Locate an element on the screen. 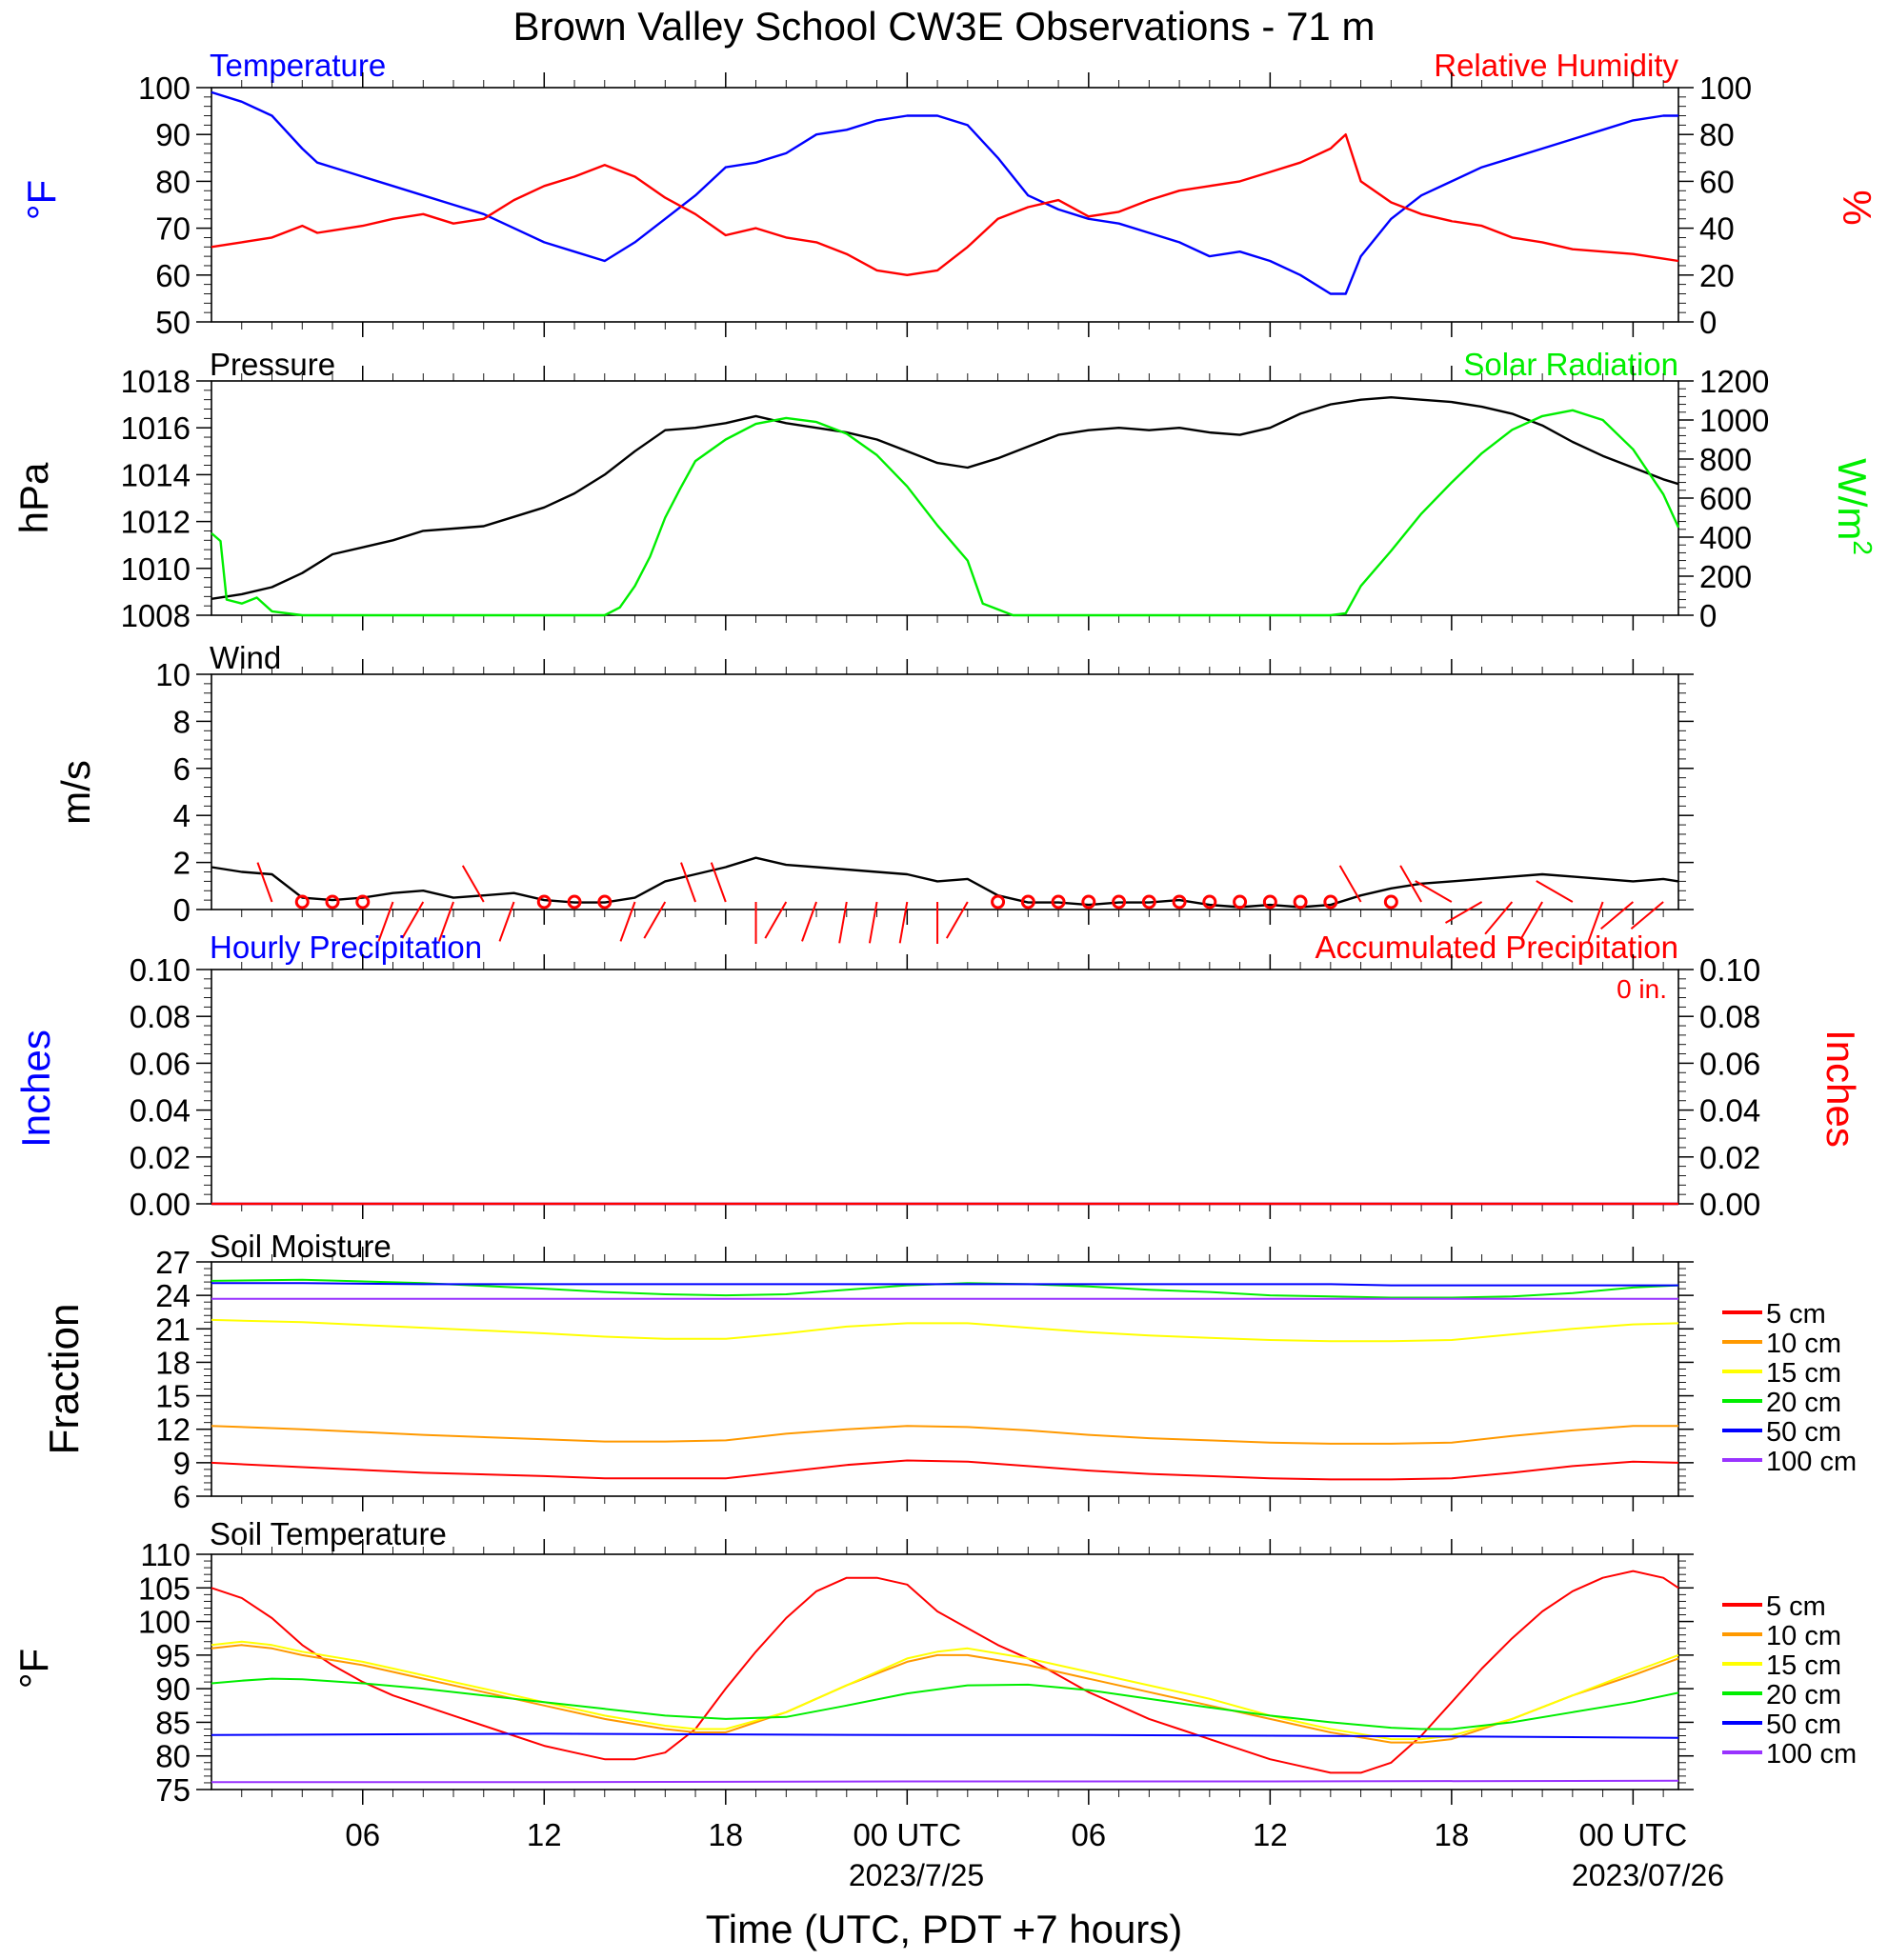 Image resolution: width=1888 pixels, height=1960 pixels. y-tick-label: 10 is located at coordinates (173, 674).